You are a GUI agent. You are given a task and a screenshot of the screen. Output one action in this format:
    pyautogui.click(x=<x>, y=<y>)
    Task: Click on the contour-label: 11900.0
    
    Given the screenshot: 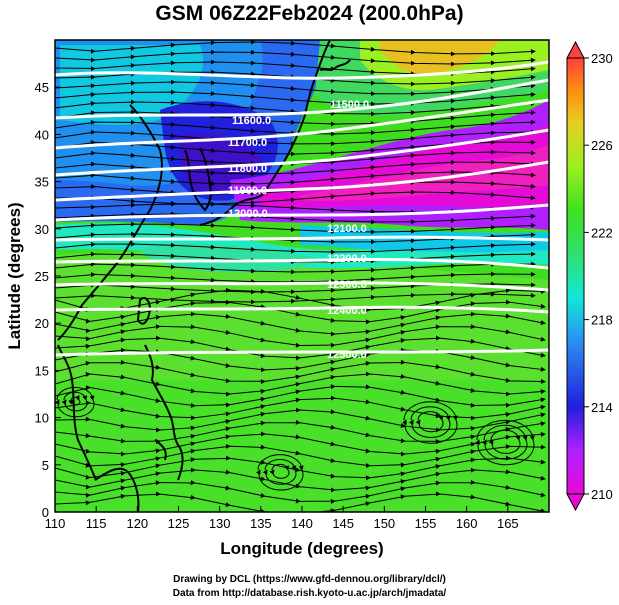 What is the action you would take?
    pyautogui.click(x=247, y=191)
    